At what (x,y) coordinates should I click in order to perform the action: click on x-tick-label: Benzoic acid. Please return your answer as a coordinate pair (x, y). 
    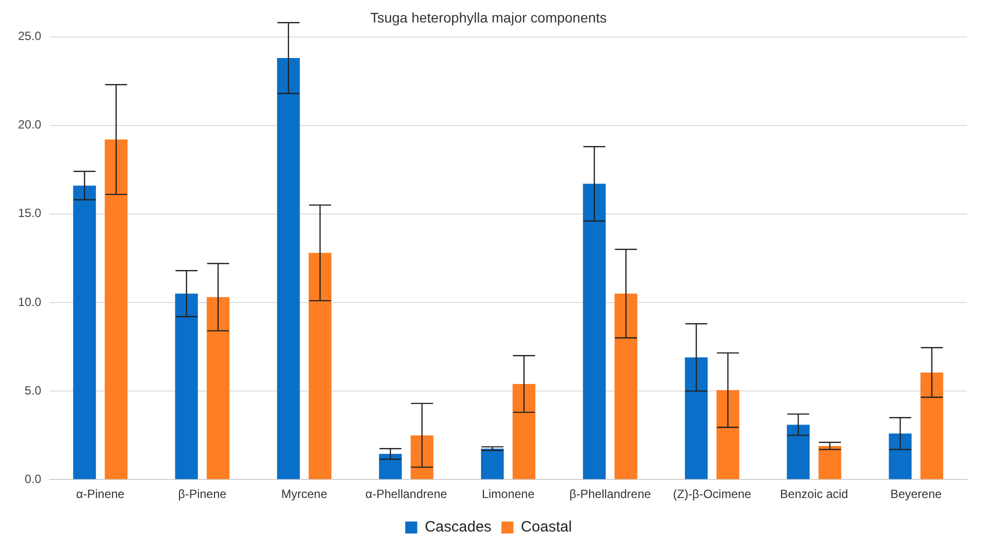
    Looking at the image, I should click on (814, 494).